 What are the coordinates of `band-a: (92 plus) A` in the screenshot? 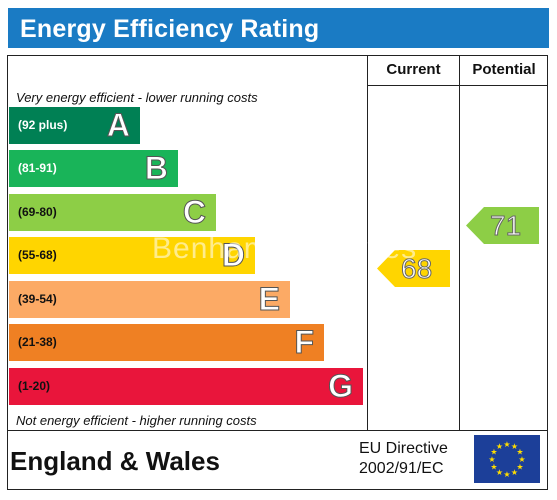 It's located at (74, 125).